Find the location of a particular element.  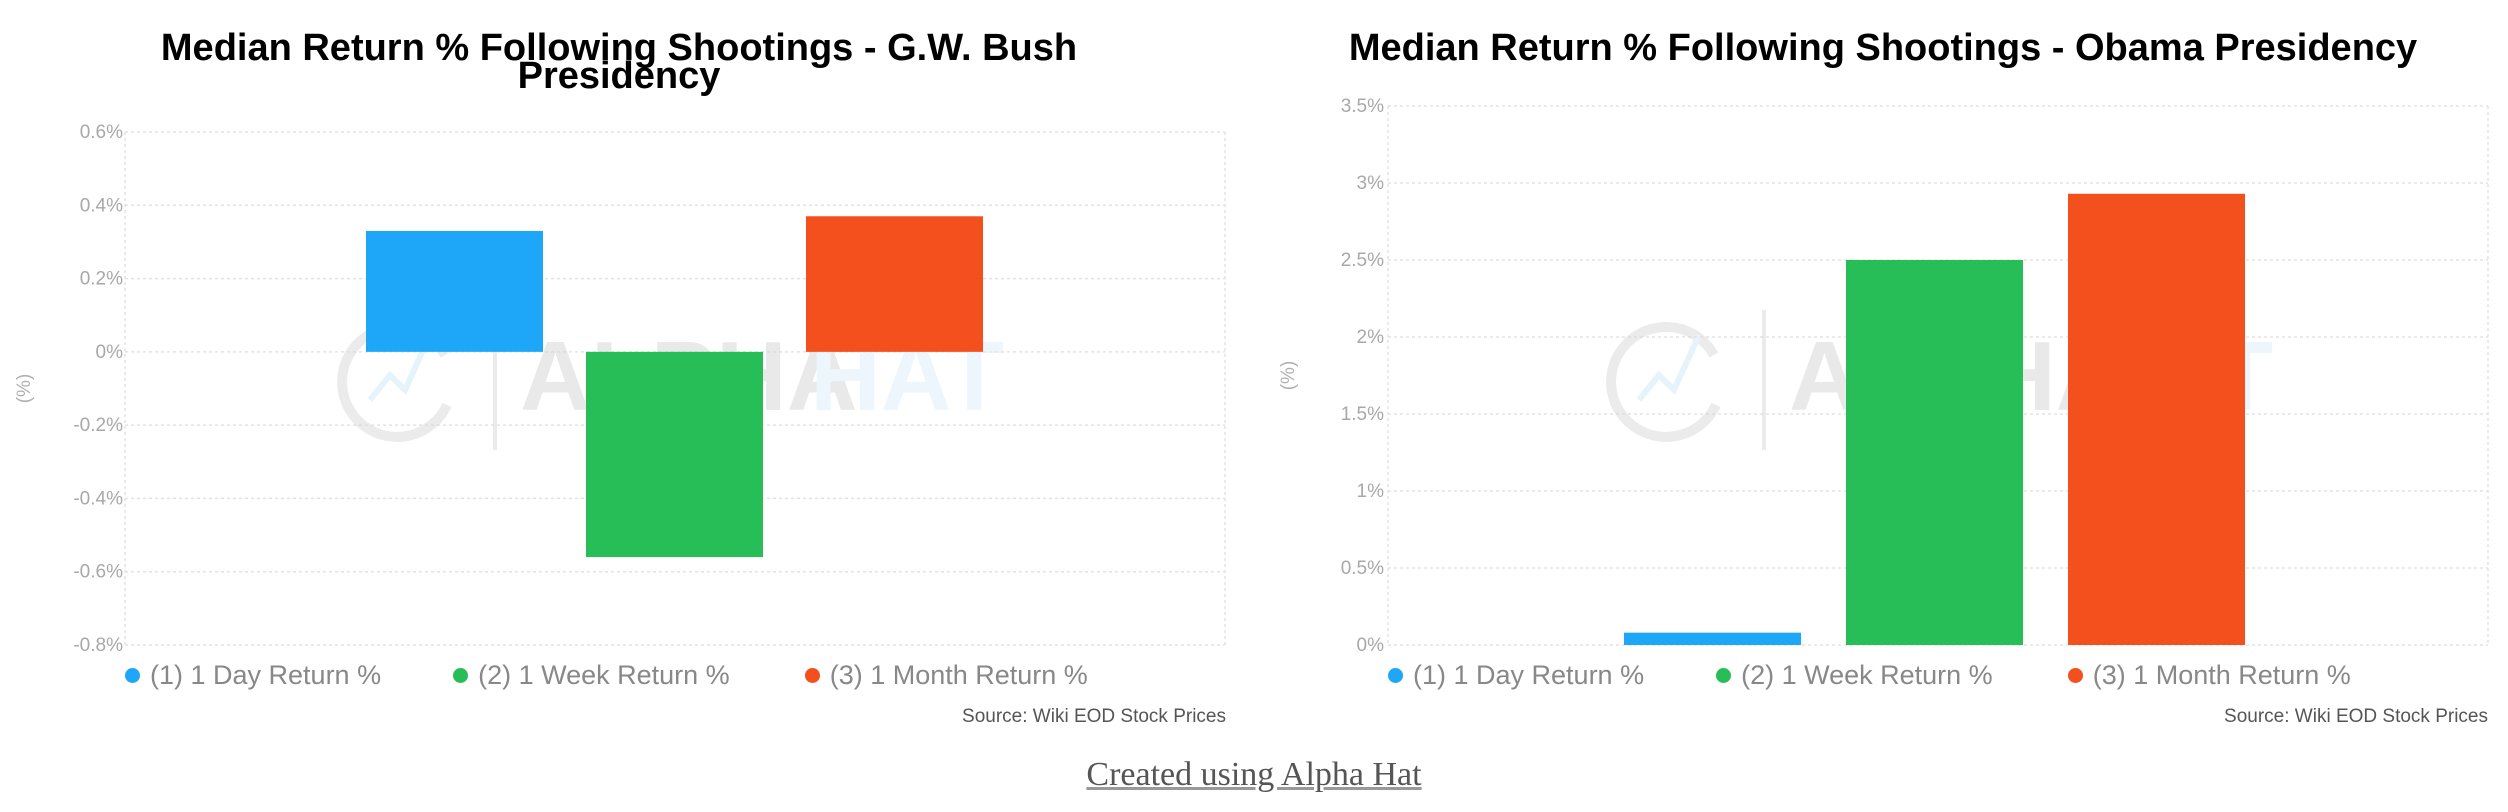

created-using-link: Created using Alpha Hat is located at coordinates (1254, 774).